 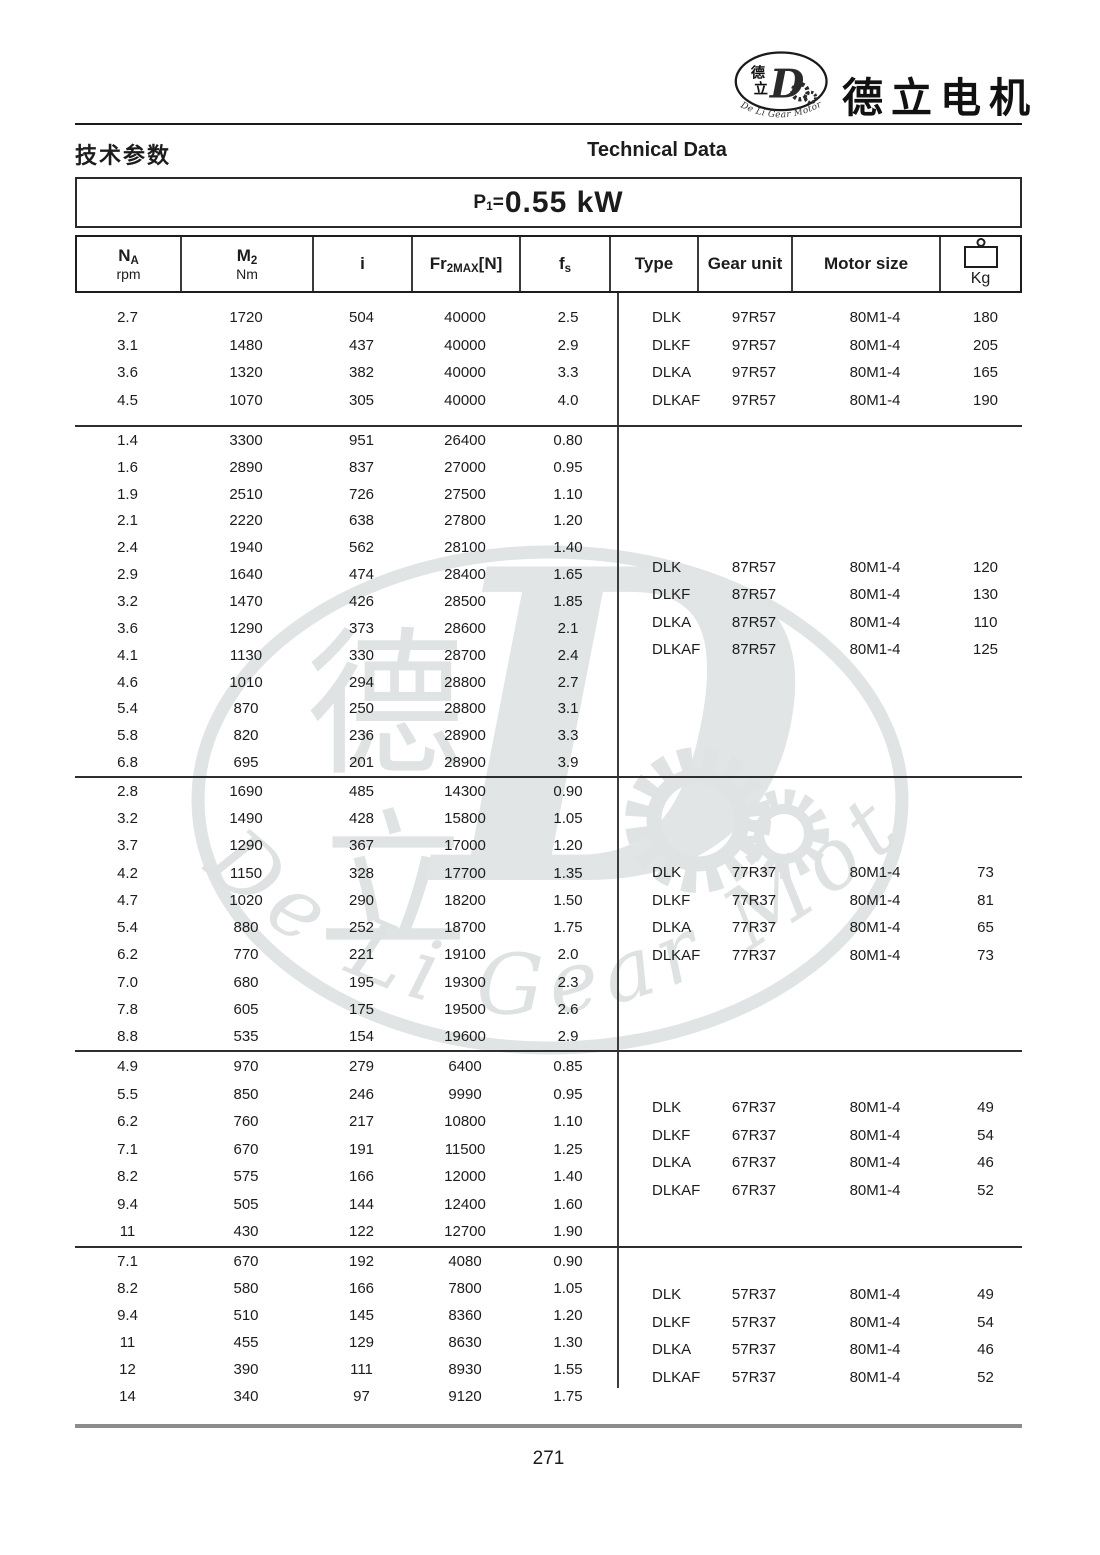 I want to click on table-cell: 77R37, so click(x=754, y=900).